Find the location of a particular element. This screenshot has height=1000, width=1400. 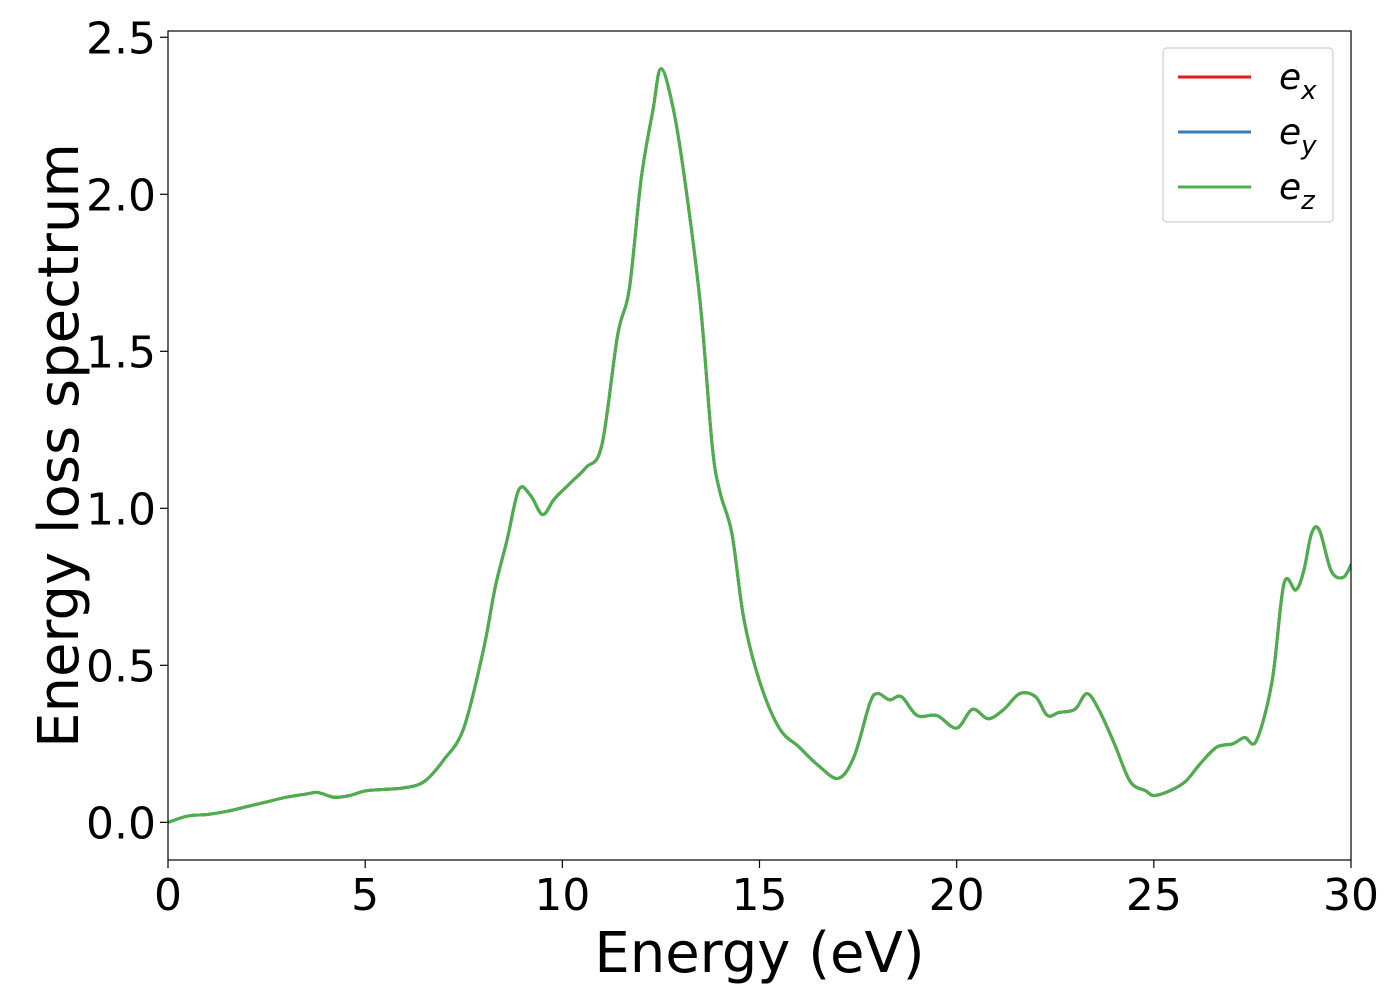

y-tick-label: 2.5 is located at coordinates (121, 38).